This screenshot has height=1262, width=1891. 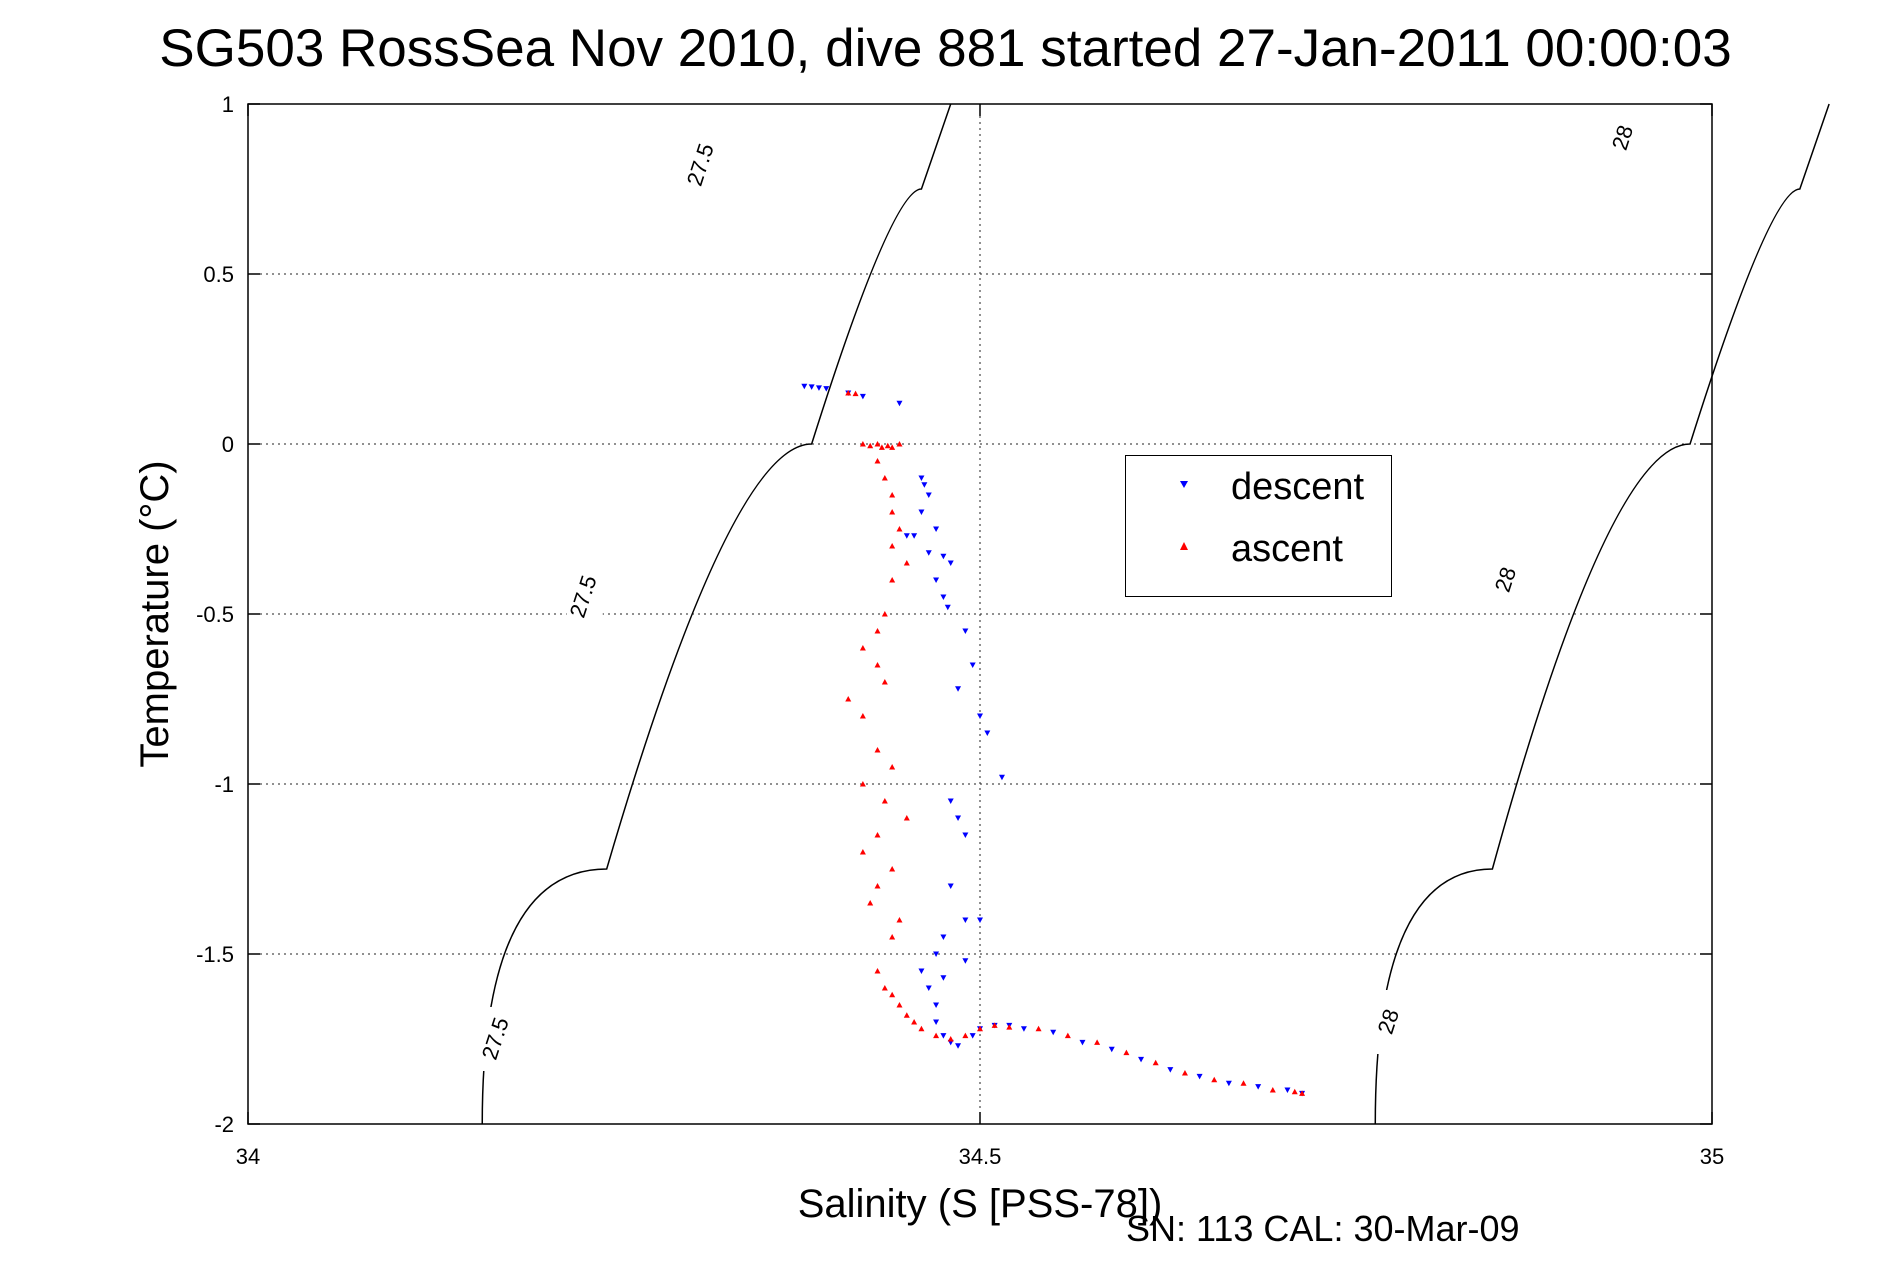 I want to click on legend-label-ascent: ascent, so click(x=1287, y=549).